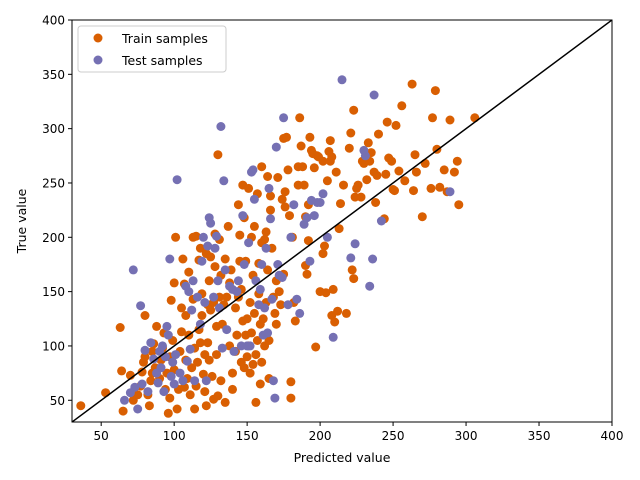  What do you see at coordinates (53, 129) in the screenshot?
I see `y-tick-label: 300` at bounding box center [53, 129].